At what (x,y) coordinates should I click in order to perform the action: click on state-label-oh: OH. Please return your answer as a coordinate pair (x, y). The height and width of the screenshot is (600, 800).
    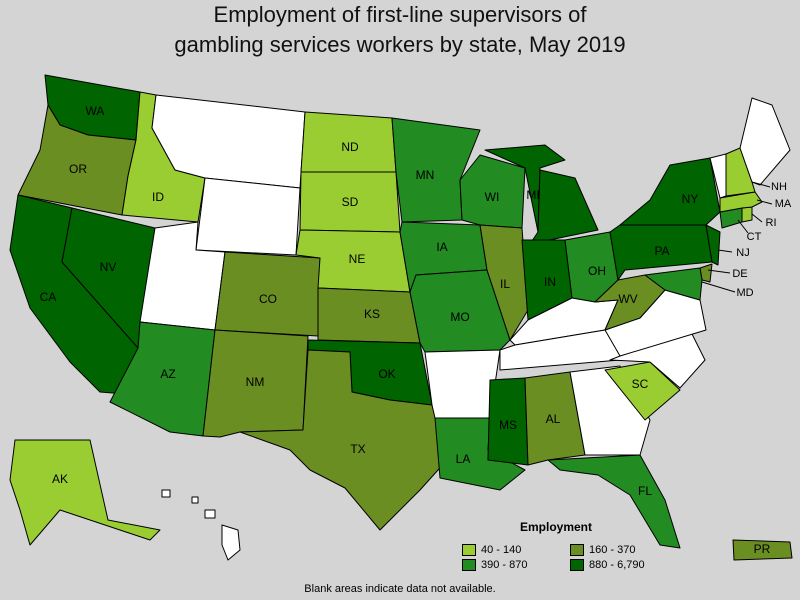
    Looking at the image, I should click on (597, 271).